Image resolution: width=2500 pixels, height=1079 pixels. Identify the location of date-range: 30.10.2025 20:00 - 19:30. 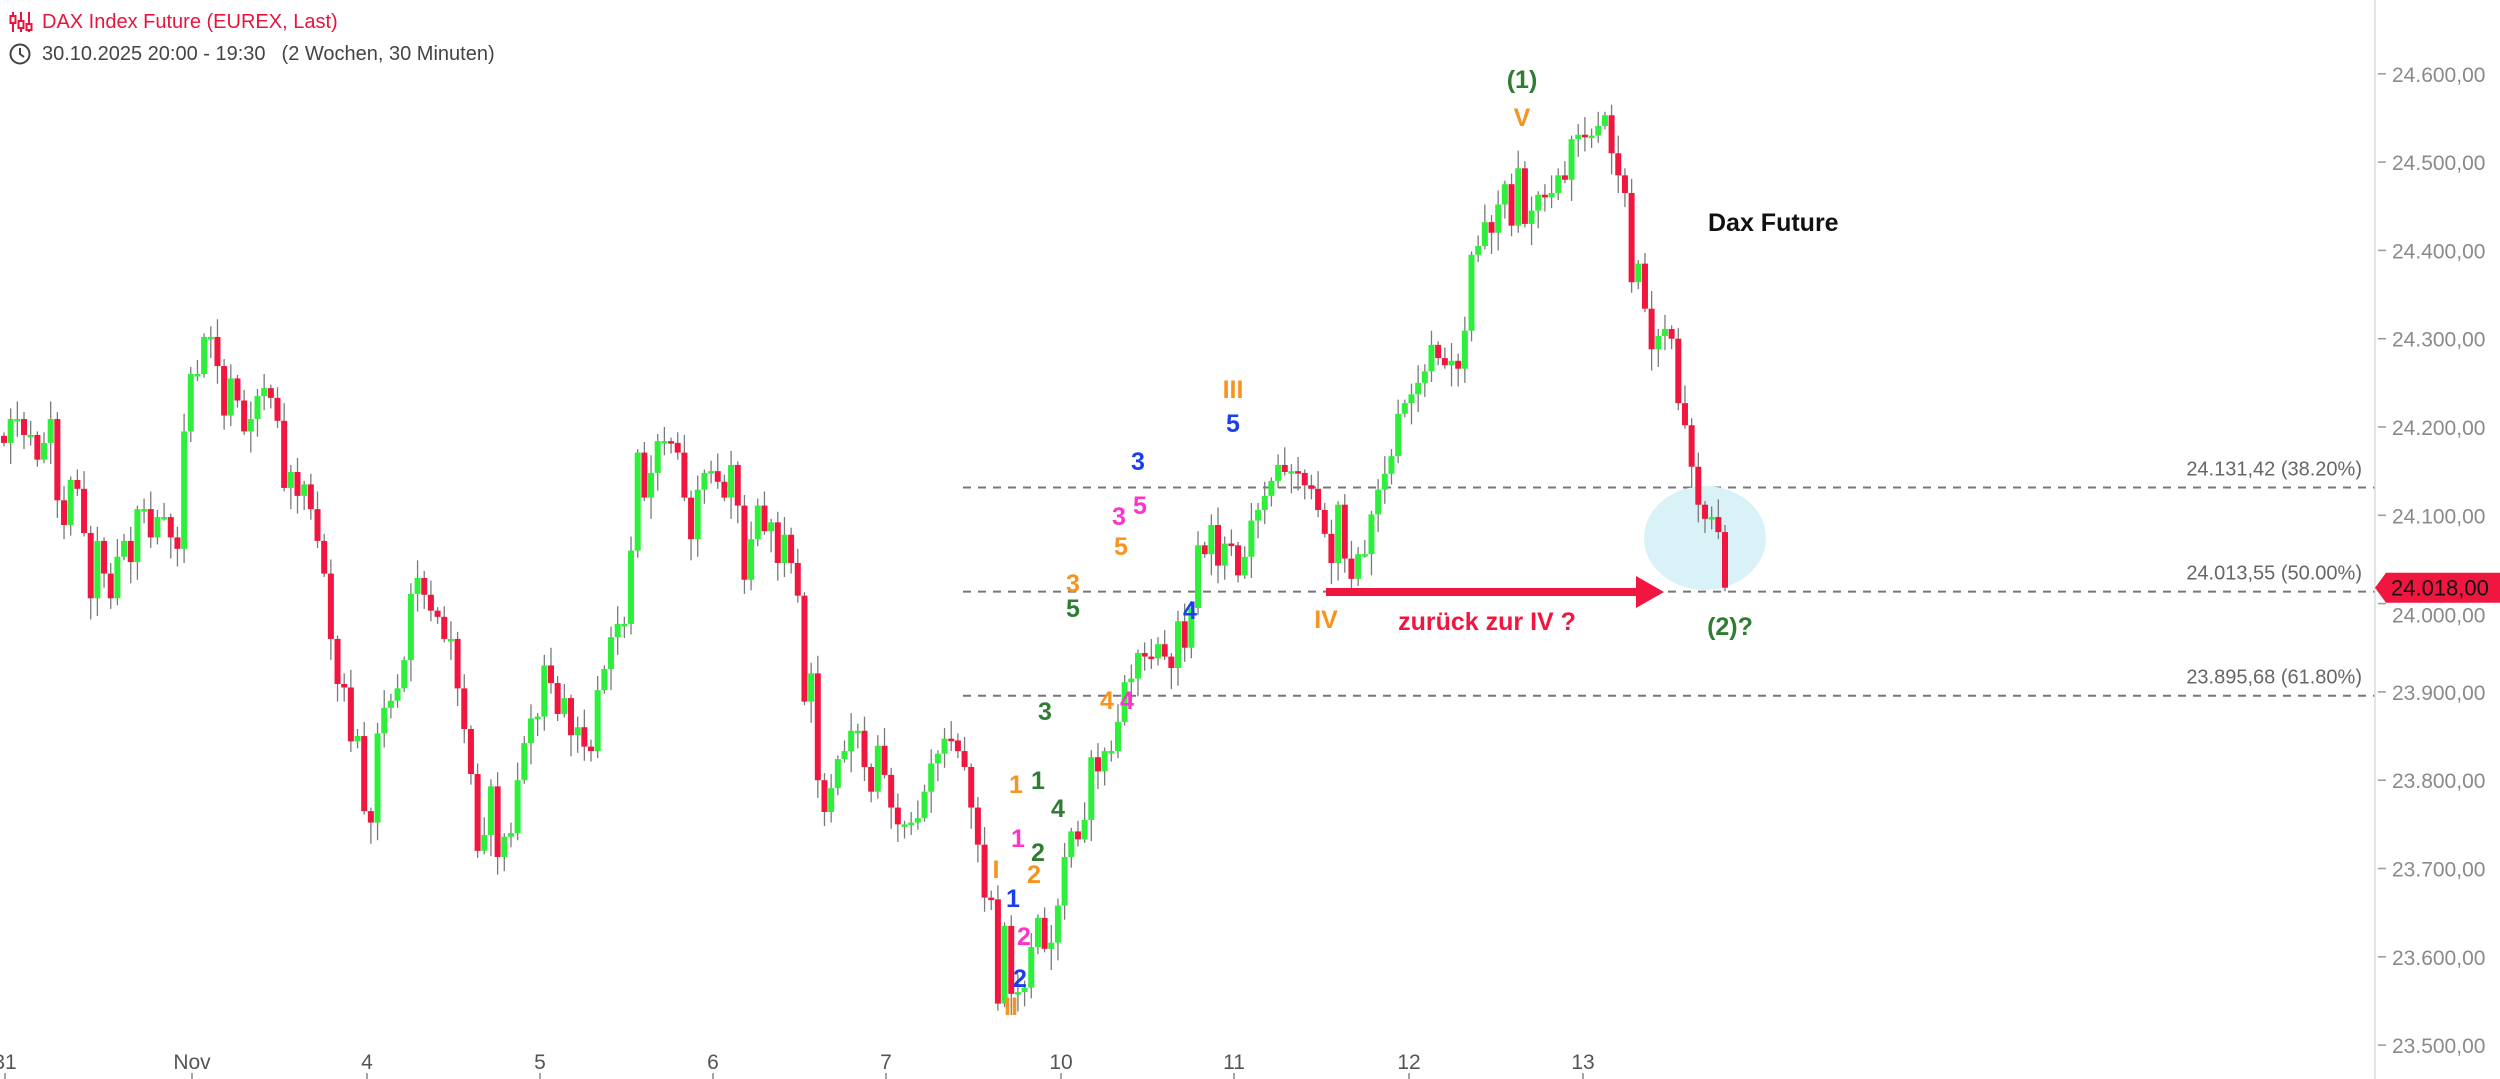
(154, 53).